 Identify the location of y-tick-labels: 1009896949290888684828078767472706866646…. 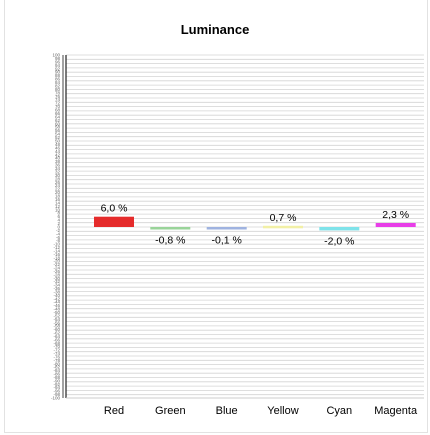
(56, 227).